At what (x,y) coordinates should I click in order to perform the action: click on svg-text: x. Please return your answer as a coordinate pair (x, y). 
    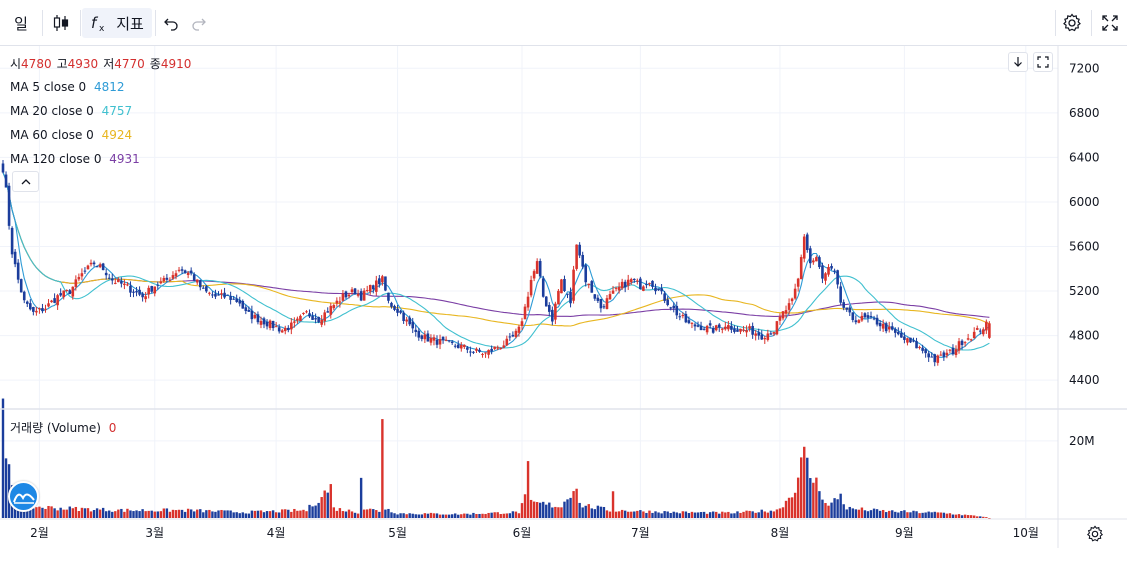
    Looking at the image, I should click on (102, 28).